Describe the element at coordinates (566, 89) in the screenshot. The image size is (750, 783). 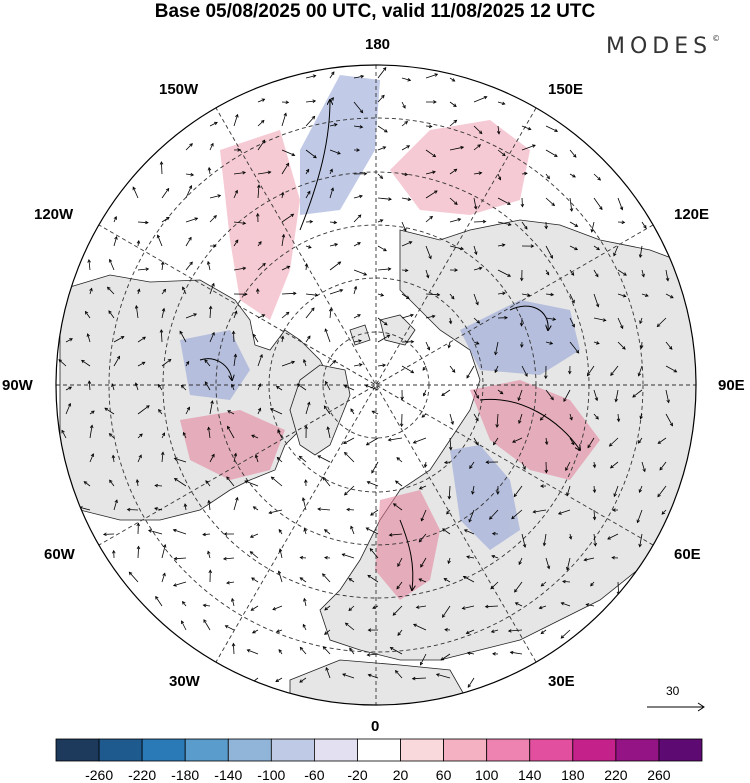
I see `lon-label-150e: 150E` at that location.